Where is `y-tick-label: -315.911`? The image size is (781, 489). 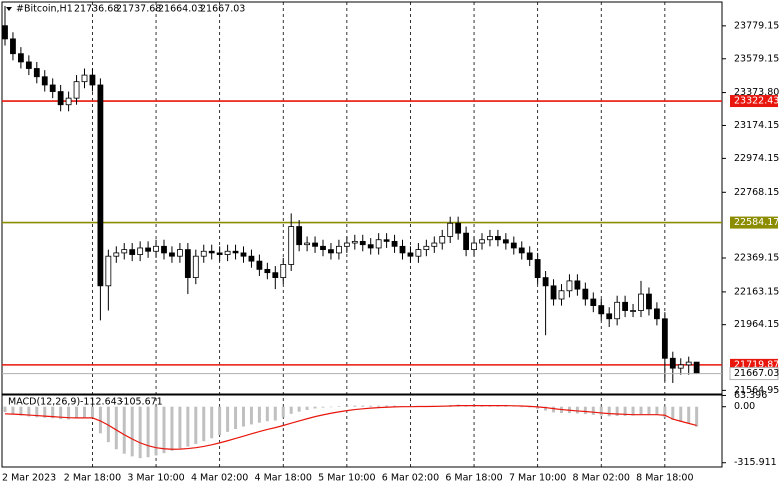
y-tick-label: -315.911 is located at coordinates (755, 462).